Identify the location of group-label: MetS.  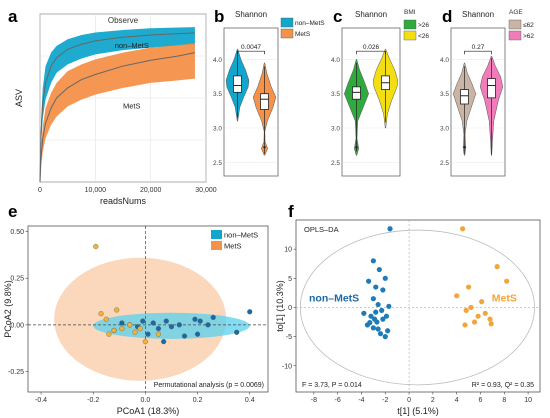
(504, 299).